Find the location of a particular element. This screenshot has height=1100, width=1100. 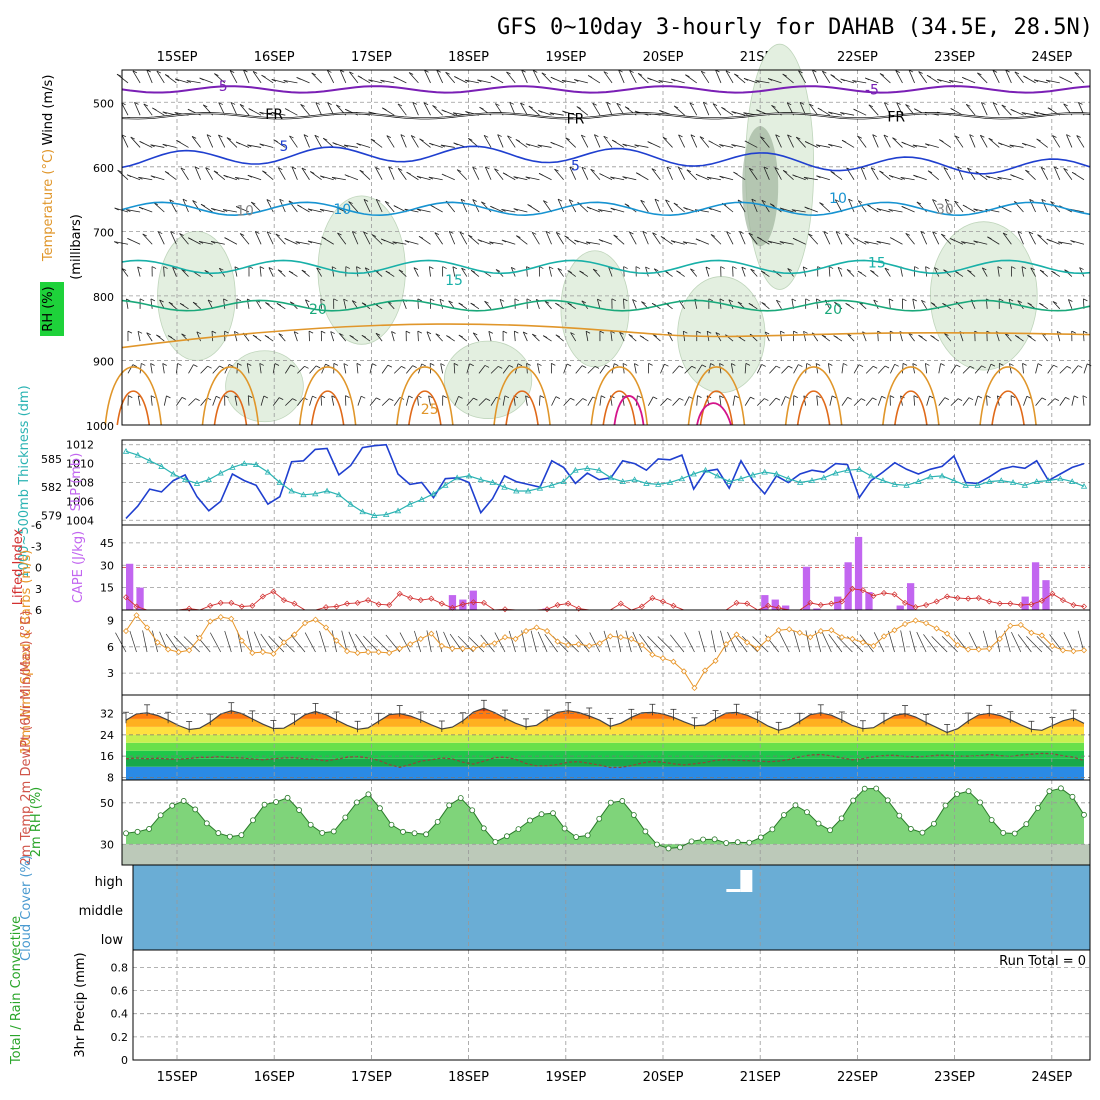

isotherm-label: FR is located at coordinates (274, 115).